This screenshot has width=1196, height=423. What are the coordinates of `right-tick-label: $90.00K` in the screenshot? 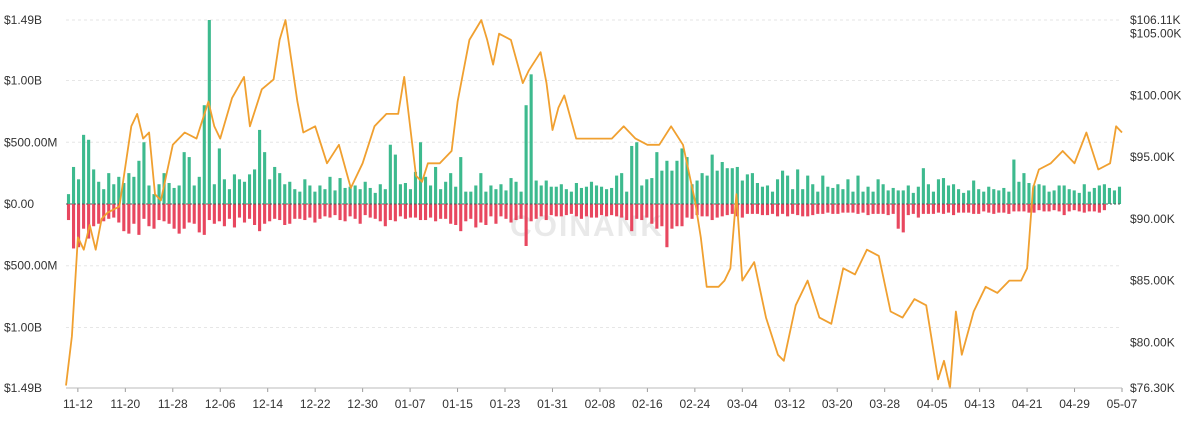 It's located at (1152, 219).